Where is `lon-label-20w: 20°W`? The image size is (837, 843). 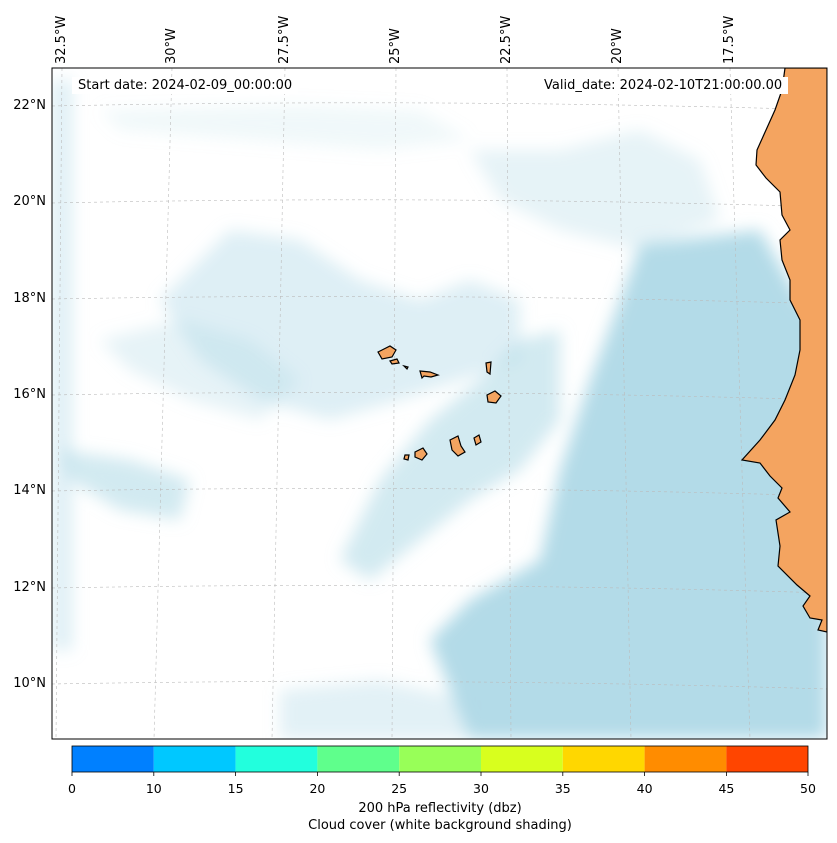
lon-label-20w: 20°W is located at coordinates (617, 46).